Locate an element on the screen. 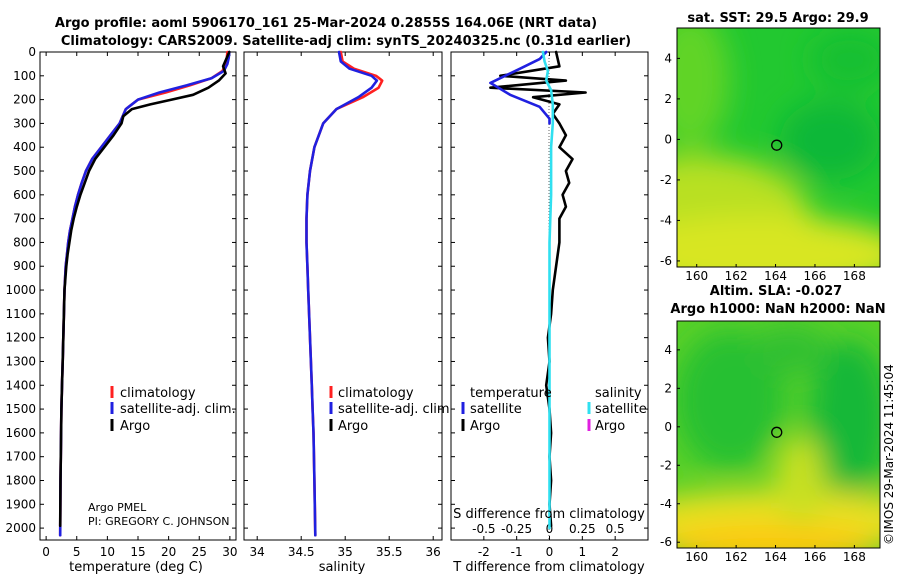  s-tick-label: -0.25 is located at coordinates (516, 529).